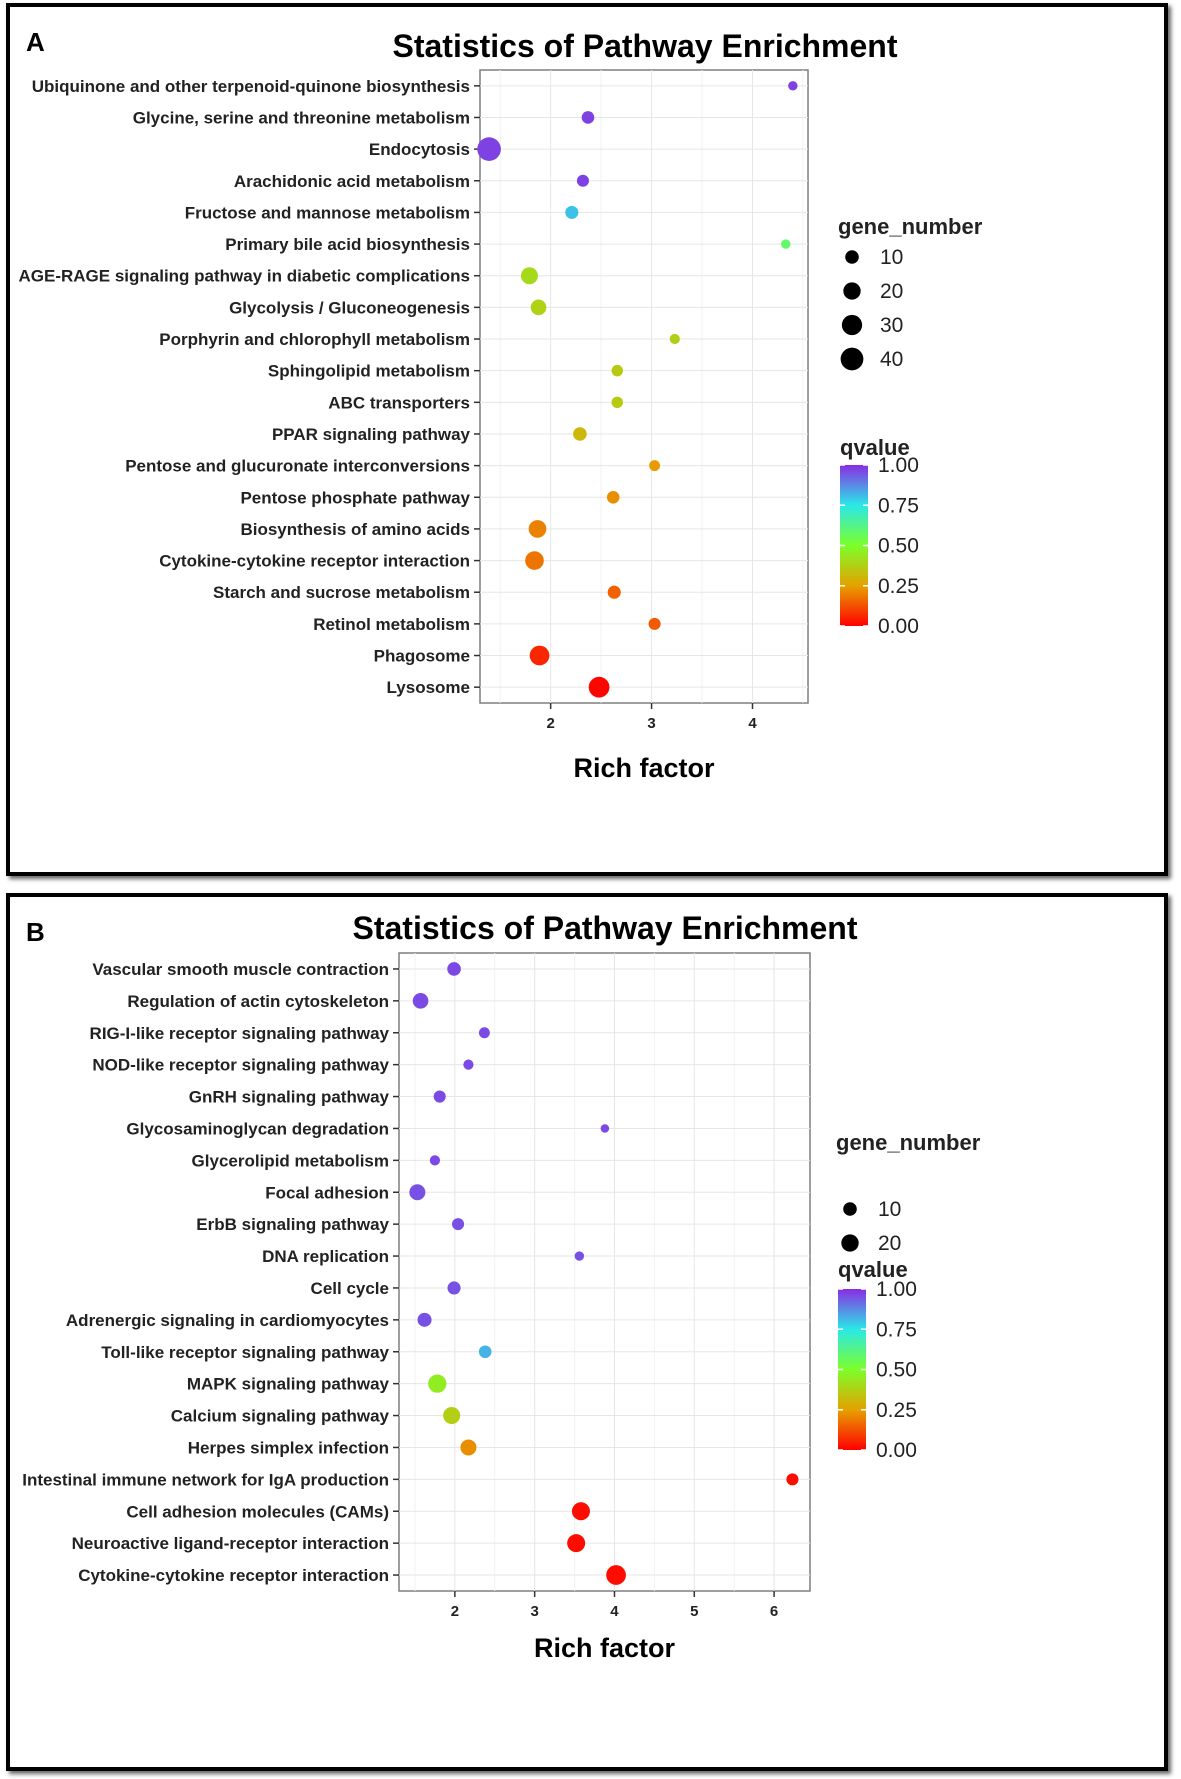 This screenshot has height=1779, width=1181. Describe the element at coordinates (257, 1128) in the screenshot. I see `y-tick-label: Glycosaminoglycan degradation` at that location.